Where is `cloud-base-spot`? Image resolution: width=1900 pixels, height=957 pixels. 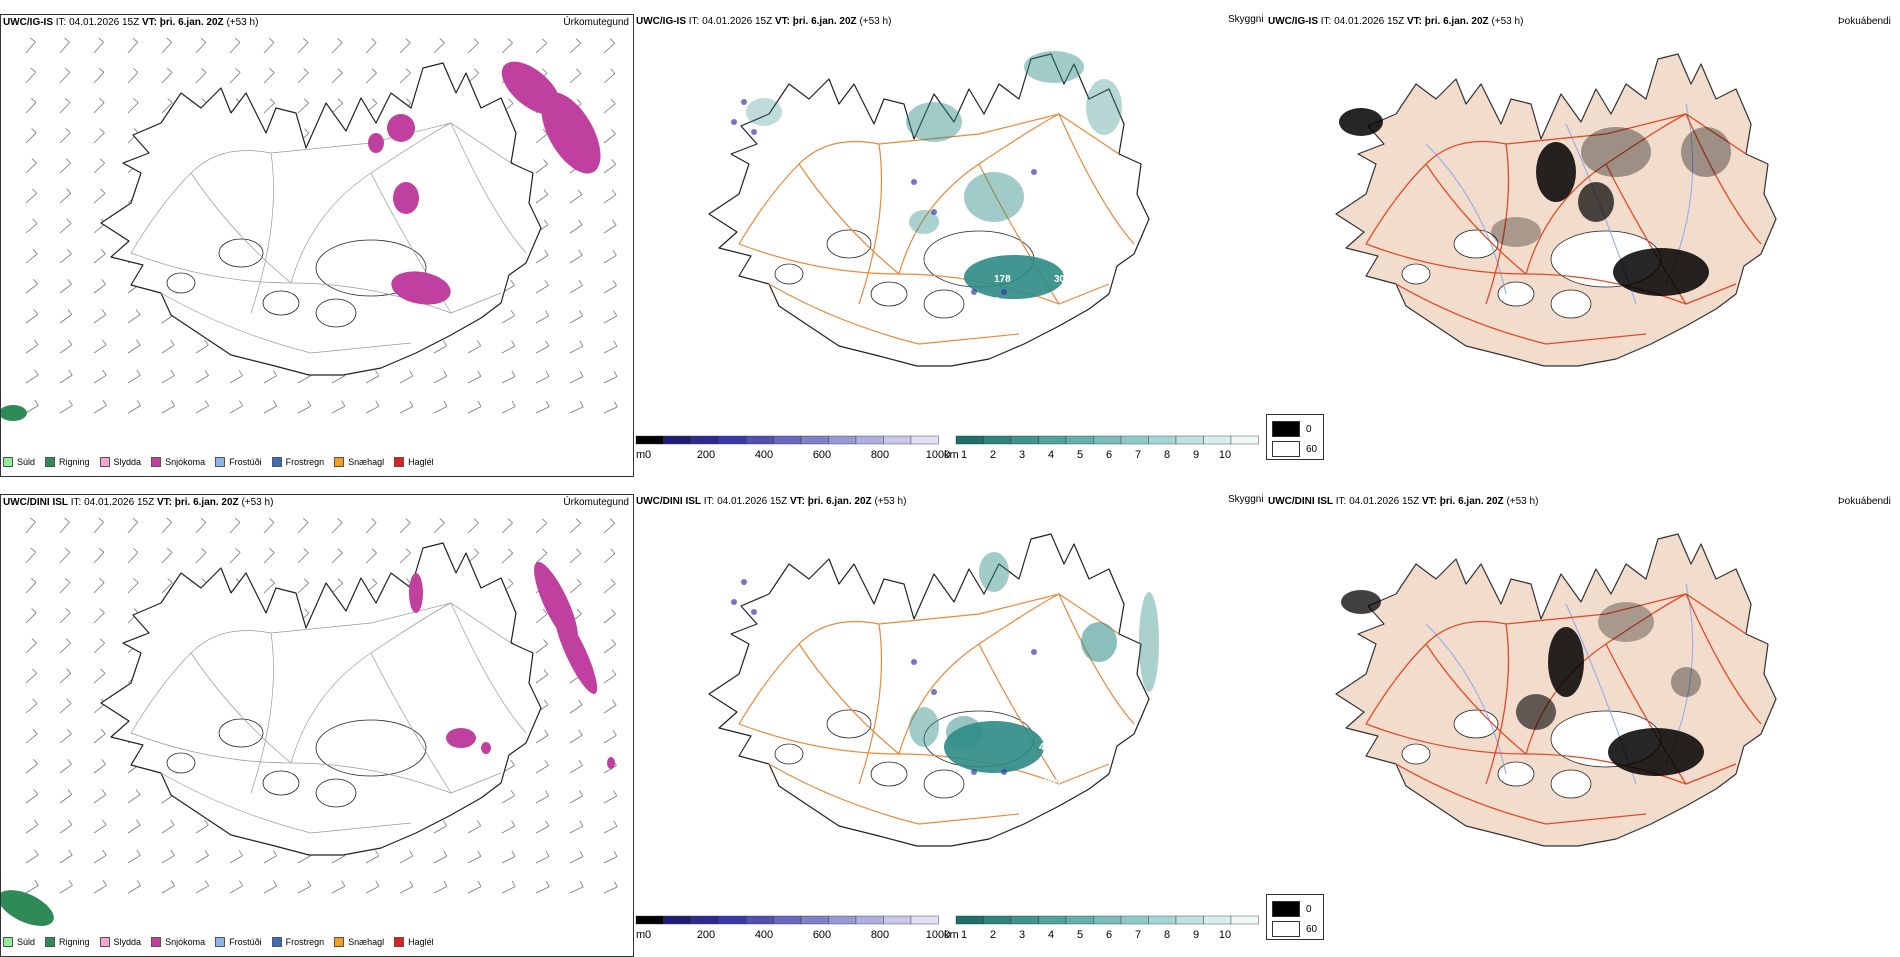 cloud-base-spot is located at coordinates (914, 182).